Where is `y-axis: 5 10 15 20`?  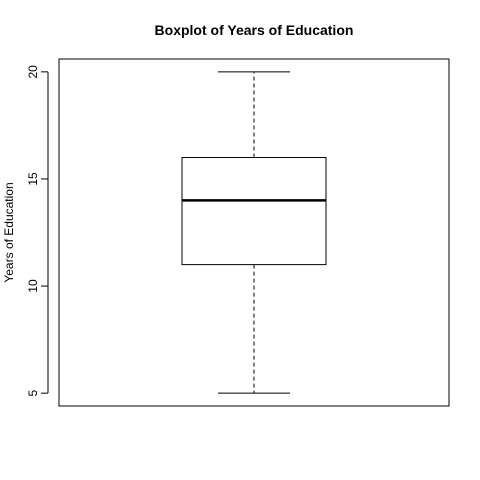 y-axis: 5 10 15 20 is located at coordinates (37, 230).